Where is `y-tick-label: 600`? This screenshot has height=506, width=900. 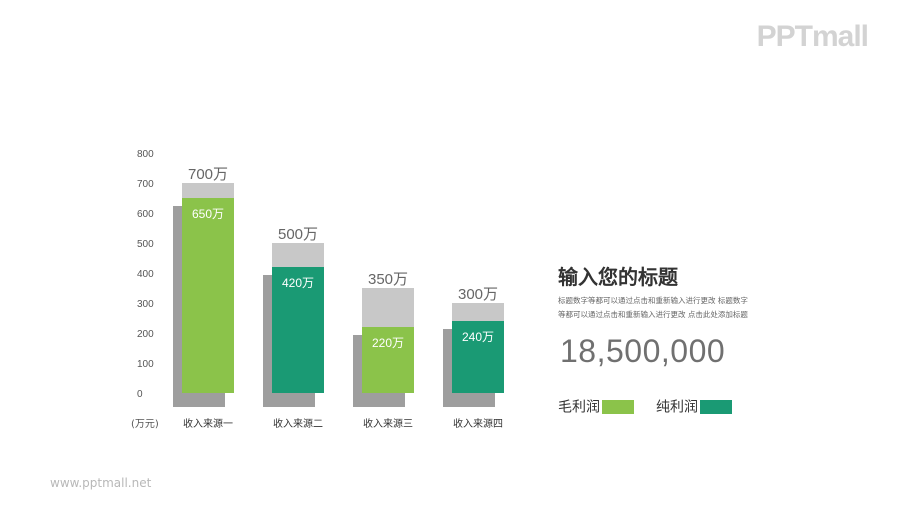
y-tick-label: 600 is located at coordinates (145, 214).